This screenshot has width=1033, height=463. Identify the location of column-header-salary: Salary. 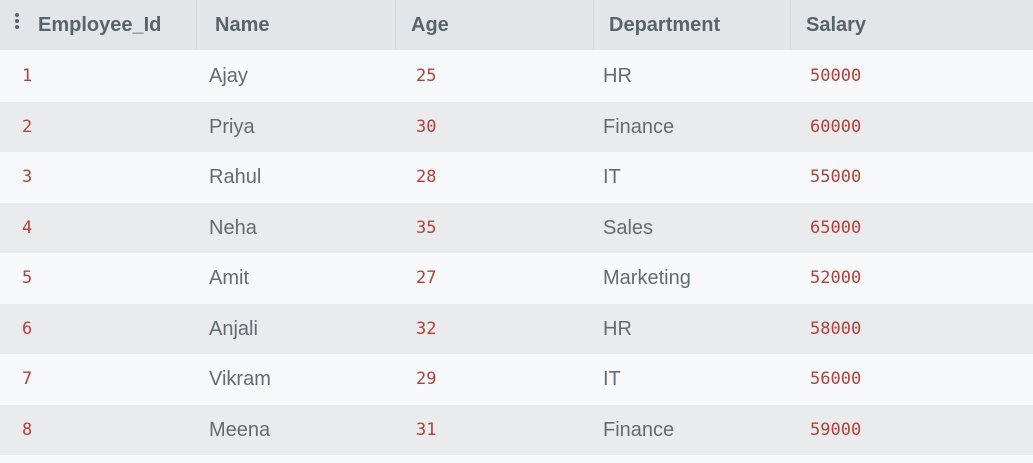
(836, 25).